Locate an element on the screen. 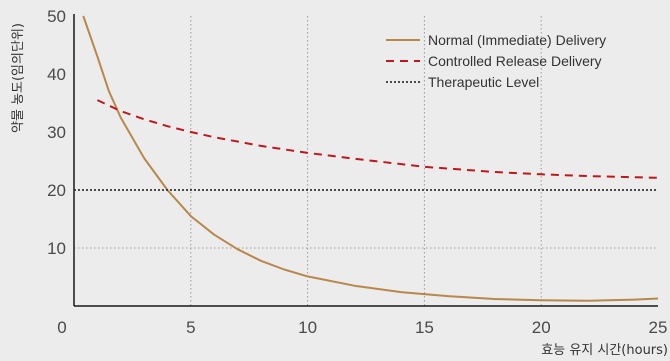 The image size is (670, 361). x-tick-label: 25 is located at coordinates (658, 327).